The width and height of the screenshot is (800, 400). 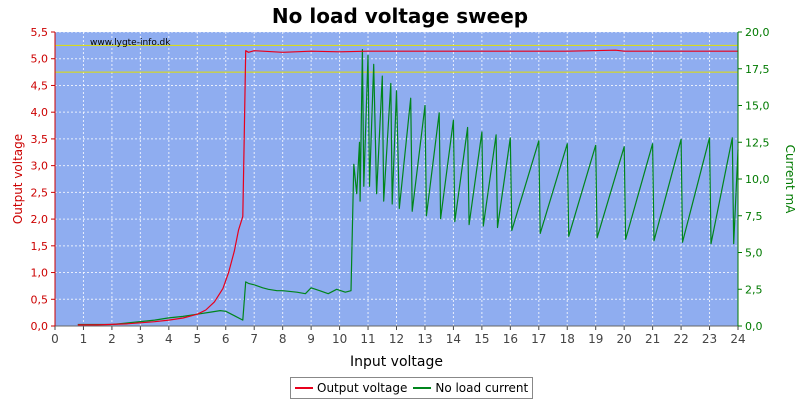 I want to click on x-tick-label: 23, so click(x=709, y=339).